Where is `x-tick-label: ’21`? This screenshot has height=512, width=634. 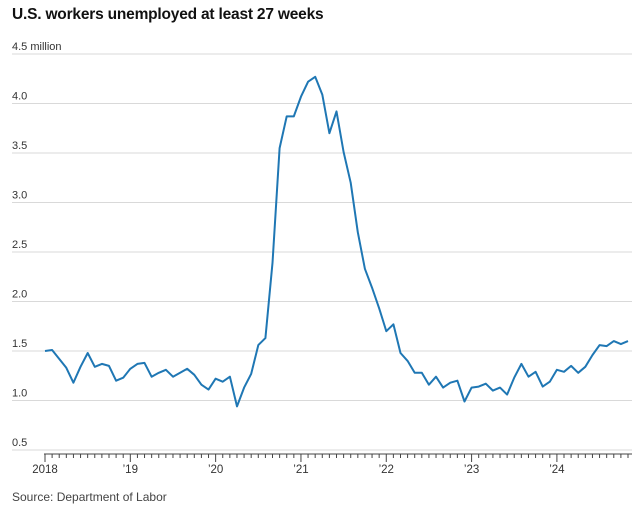 x-tick-label: ’21 is located at coordinates (300, 470).